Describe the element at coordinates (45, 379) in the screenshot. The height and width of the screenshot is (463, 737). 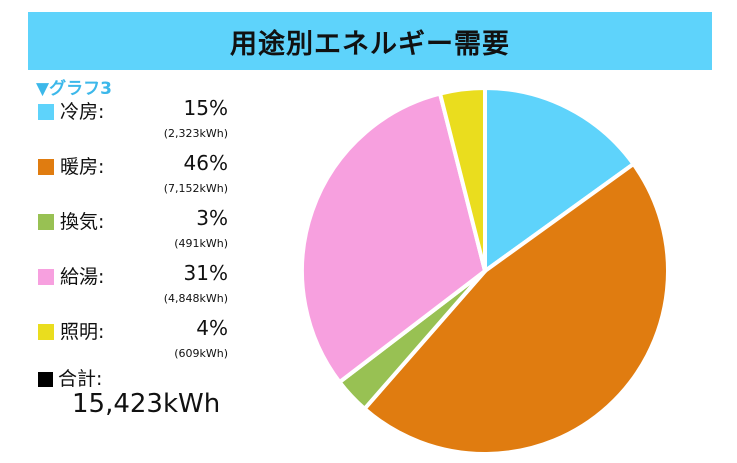
I see `total-swatch` at that location.